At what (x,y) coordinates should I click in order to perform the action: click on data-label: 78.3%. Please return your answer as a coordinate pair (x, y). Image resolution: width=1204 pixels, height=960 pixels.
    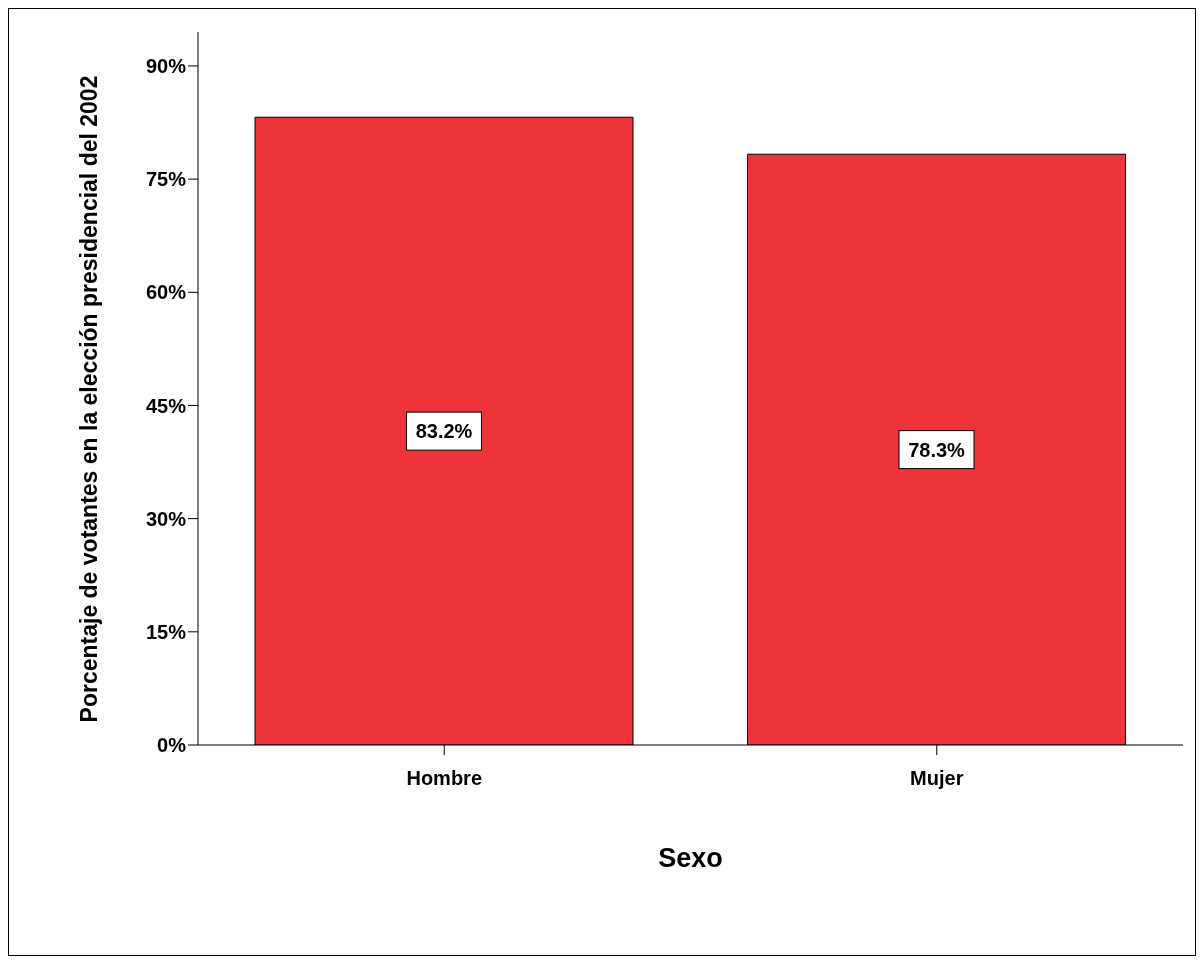
    Looking at the image, I should click on (937, 449).